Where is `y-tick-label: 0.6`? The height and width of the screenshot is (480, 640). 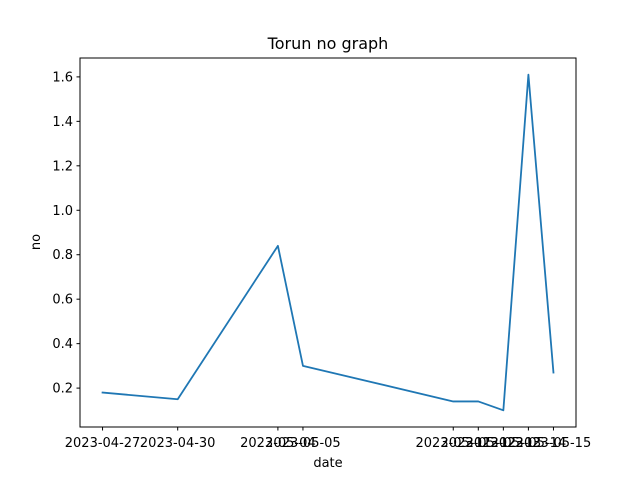
y-tick-label: 0.6 is located at coordinates (62, 300).